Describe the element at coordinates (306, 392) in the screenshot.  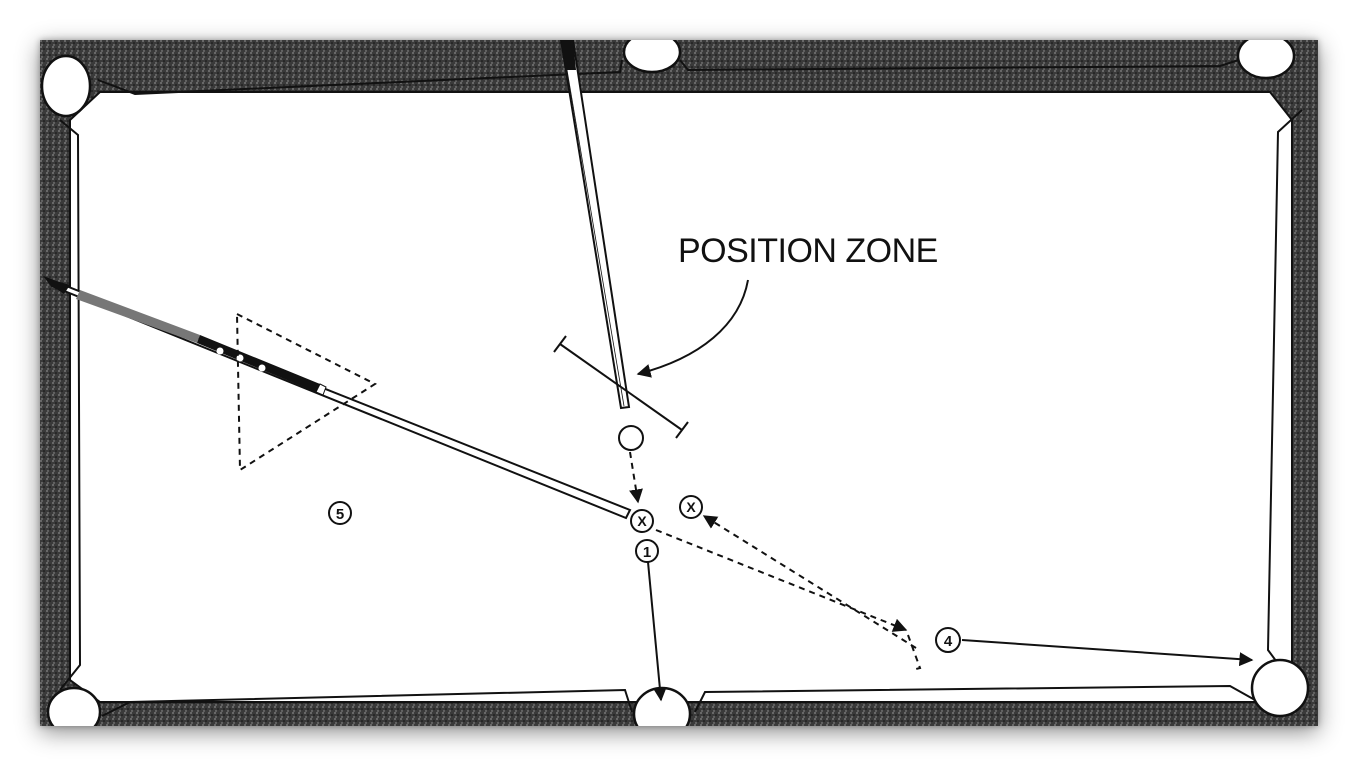
I see `dashed-triangle-zone` at that location.